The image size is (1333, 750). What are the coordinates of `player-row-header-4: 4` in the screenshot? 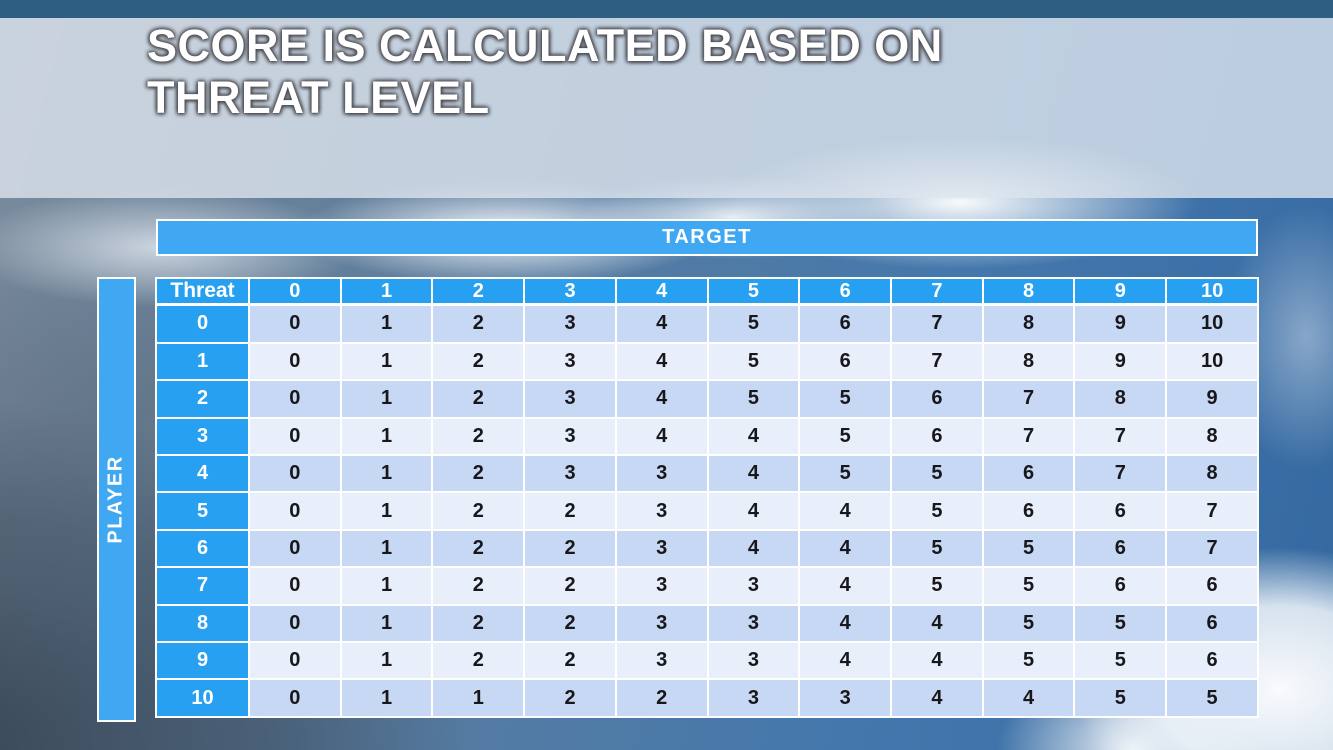 It's located at (202, 473).